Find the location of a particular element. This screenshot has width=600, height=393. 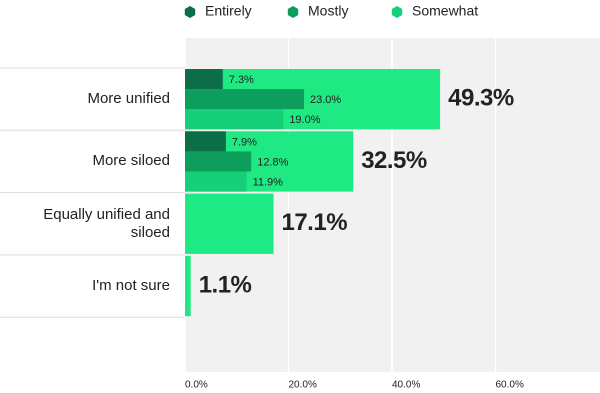

total-label: 17.1% is located at coordinates (314, 222).